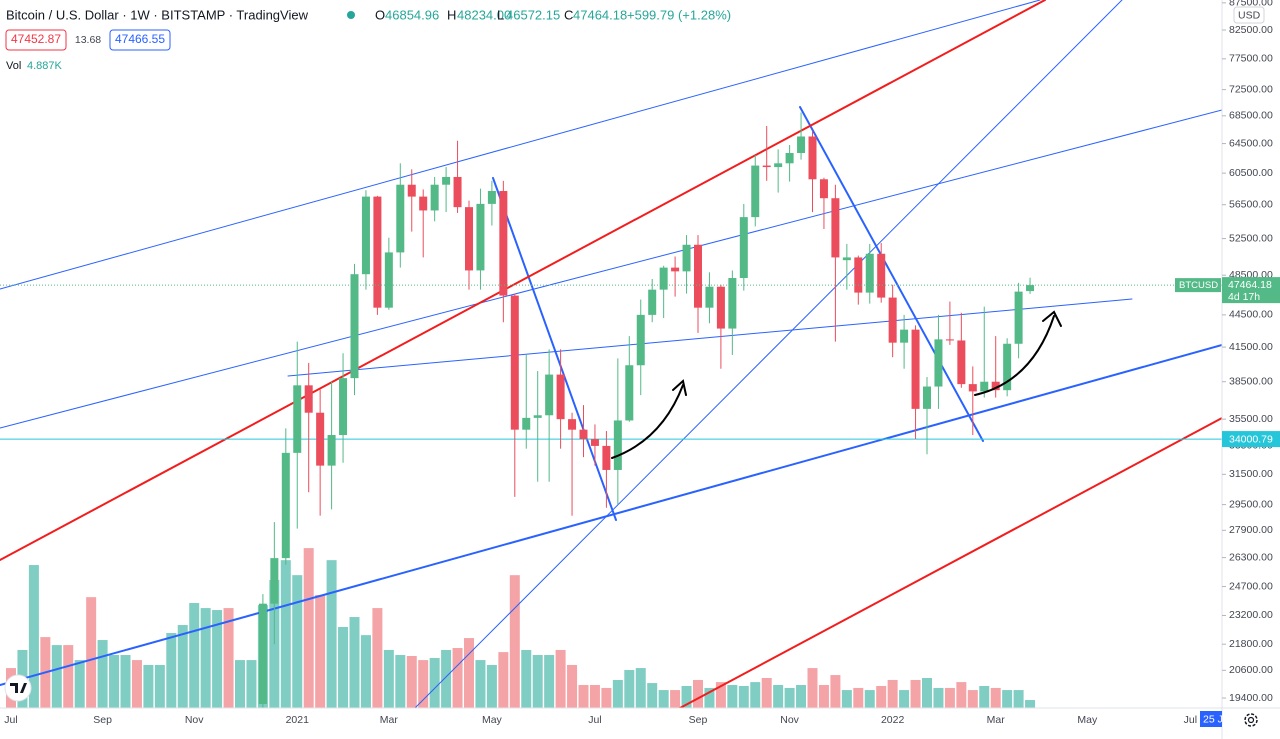 Image resolution: width=1280 pixels, height=739 pixels. What do you see at coordinates (1251, 290) in the screenshot?
I see `price-tag` at bounding box center [1251, 290].